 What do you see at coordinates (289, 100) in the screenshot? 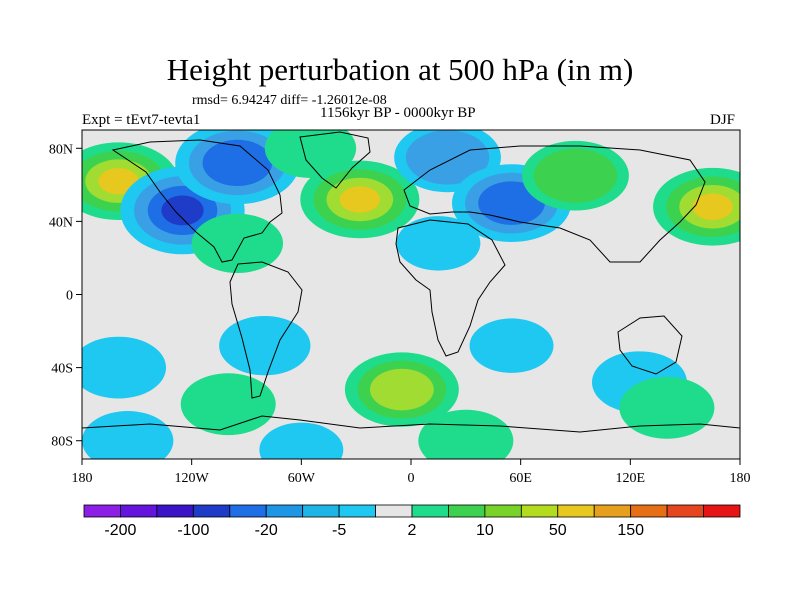
I see `rmsd-line: rmsd= 6.94247 diff= -1.26012e-08` at bounding box center [289, 100].